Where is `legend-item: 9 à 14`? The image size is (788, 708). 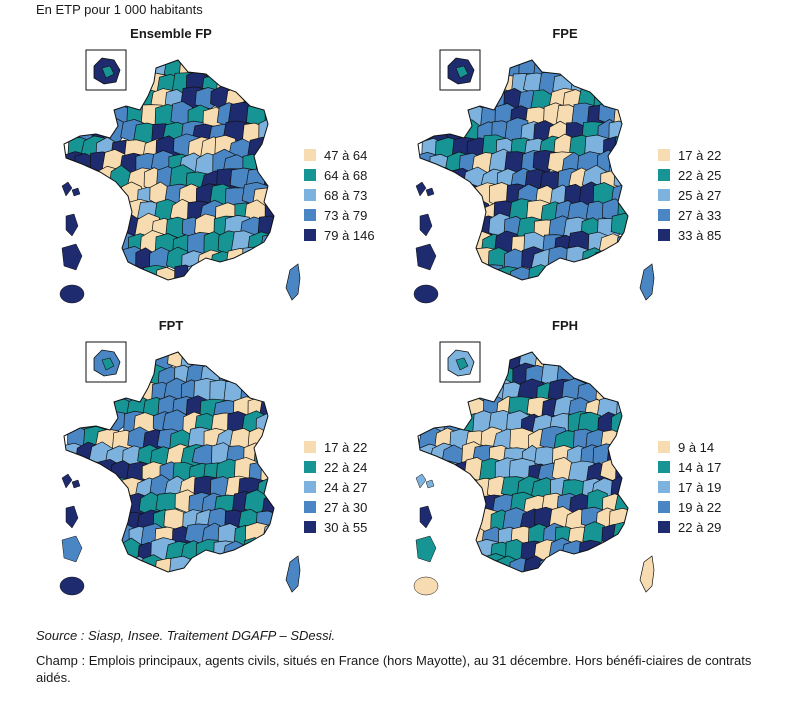
legend-item: 9 à 14 is located at coordinates (689, 447).